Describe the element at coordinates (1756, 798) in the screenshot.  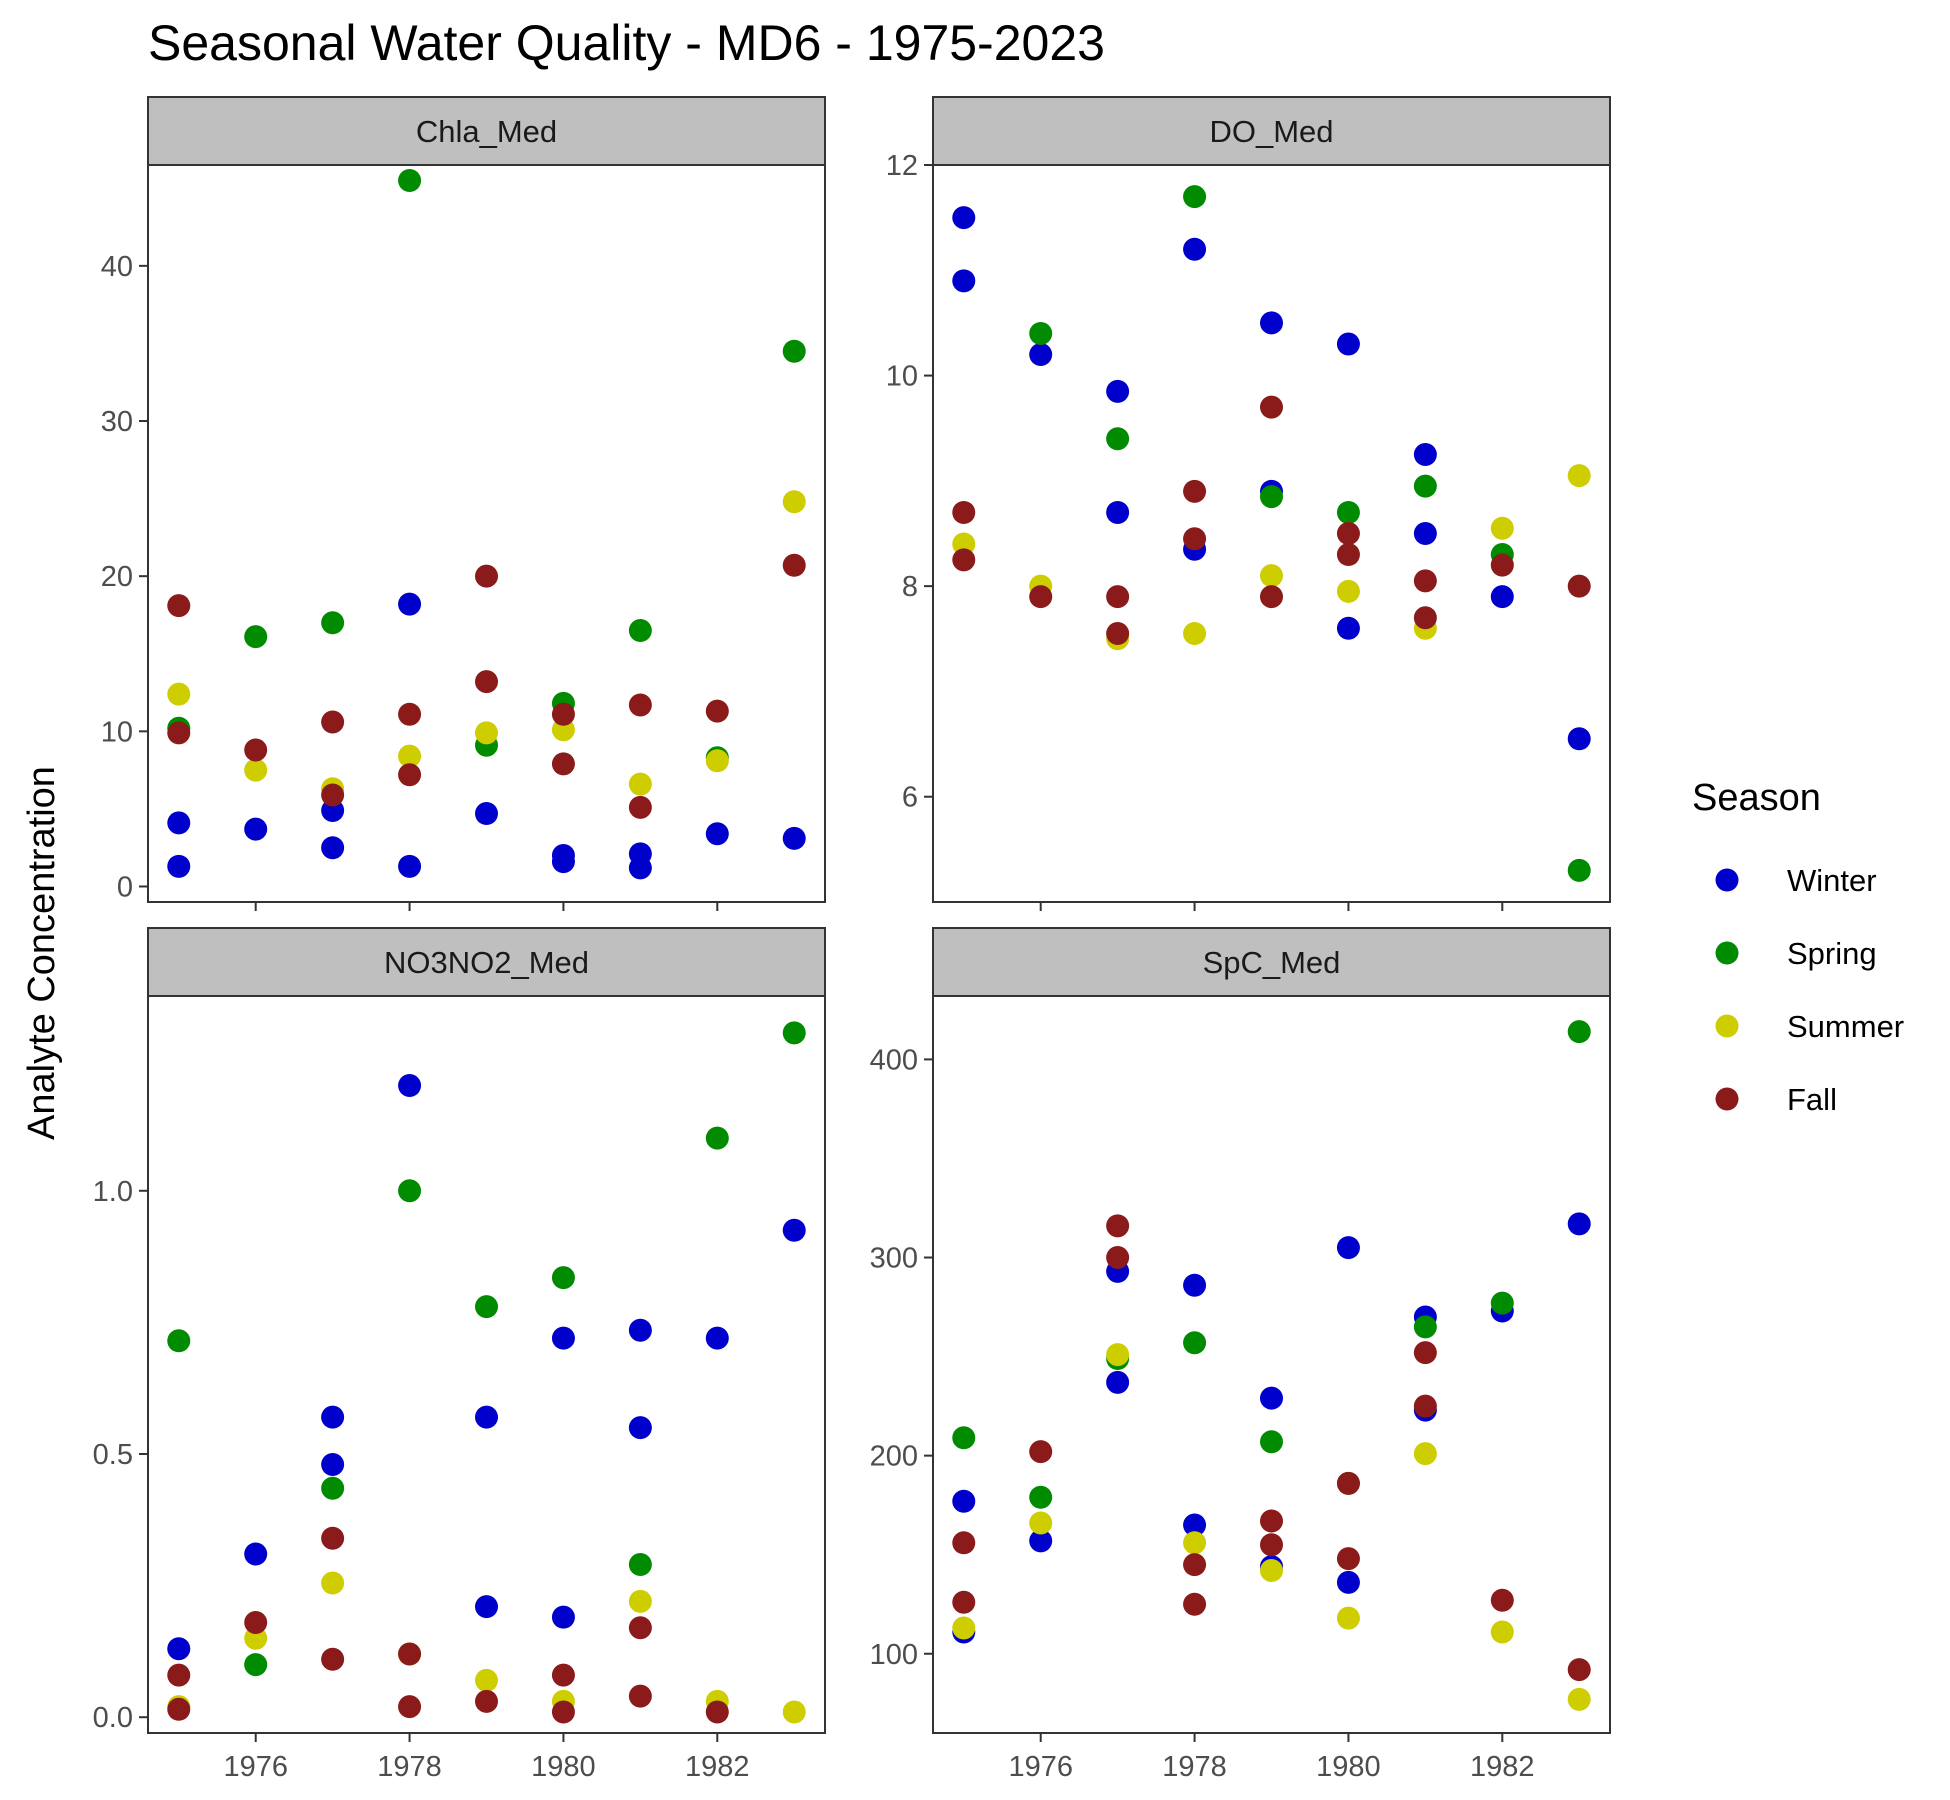
I see `legend-title: Season` at that location.